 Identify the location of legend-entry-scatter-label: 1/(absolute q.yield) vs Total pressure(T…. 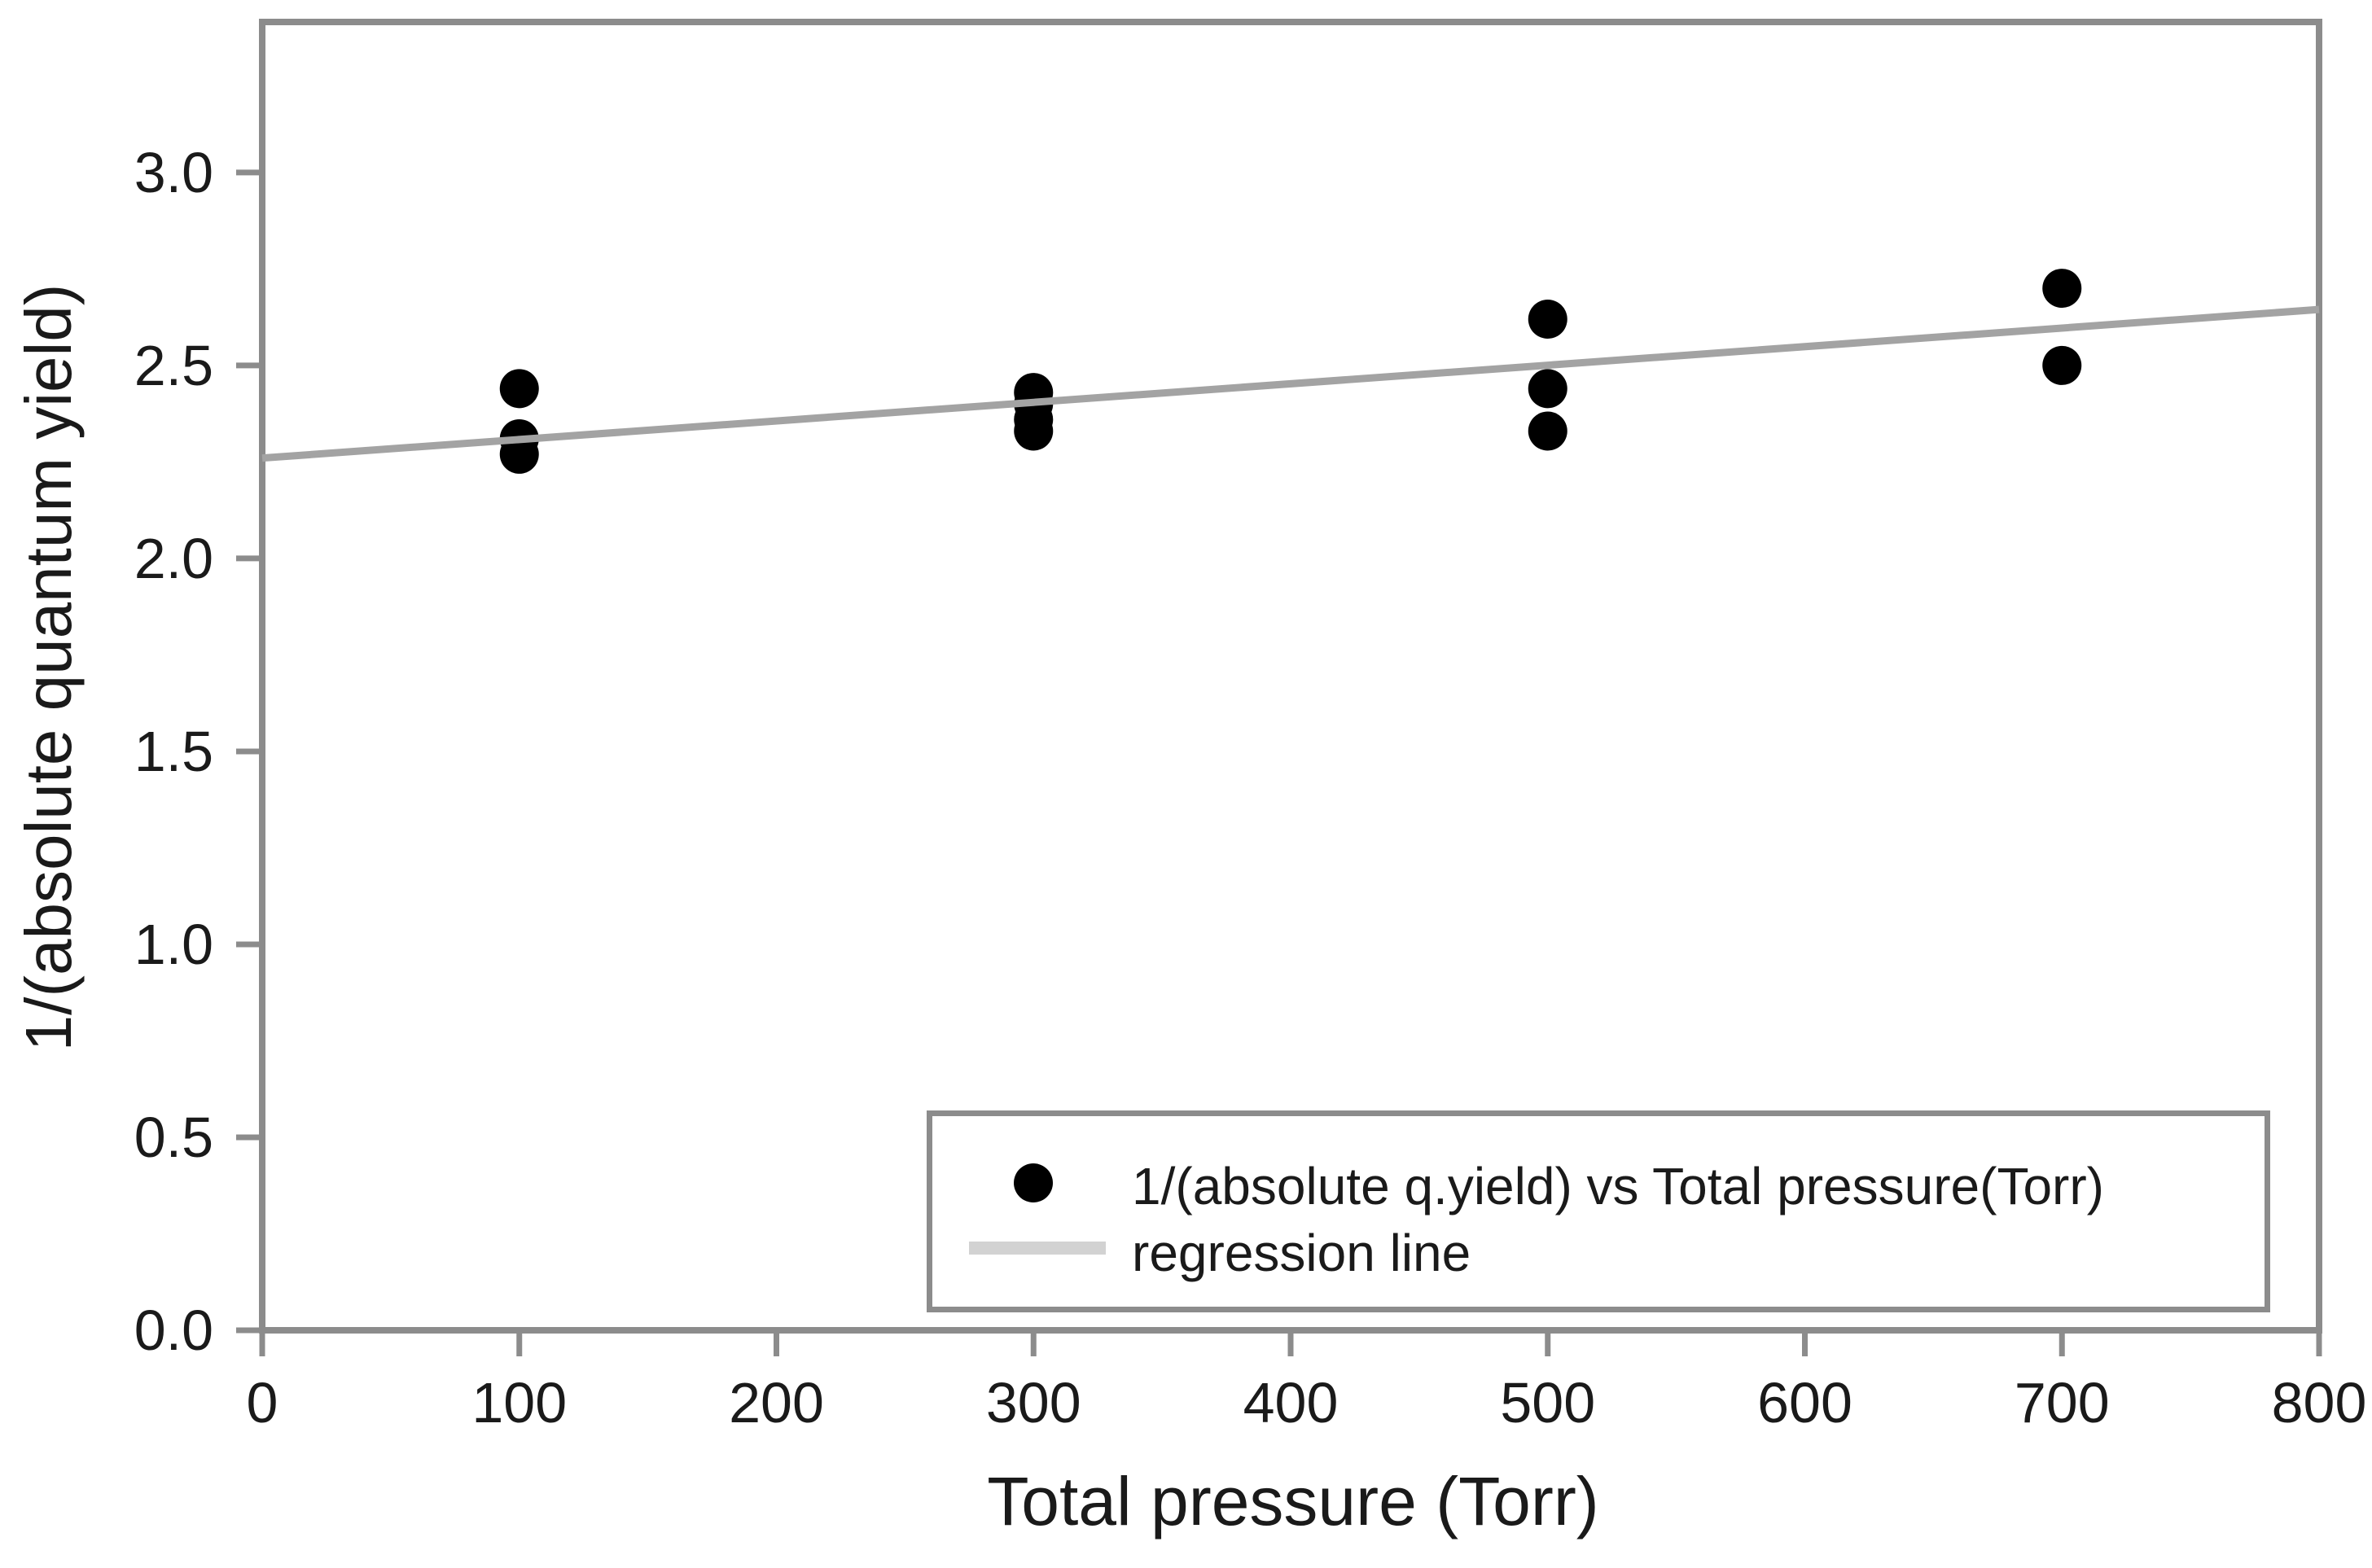
(1618, 1186).